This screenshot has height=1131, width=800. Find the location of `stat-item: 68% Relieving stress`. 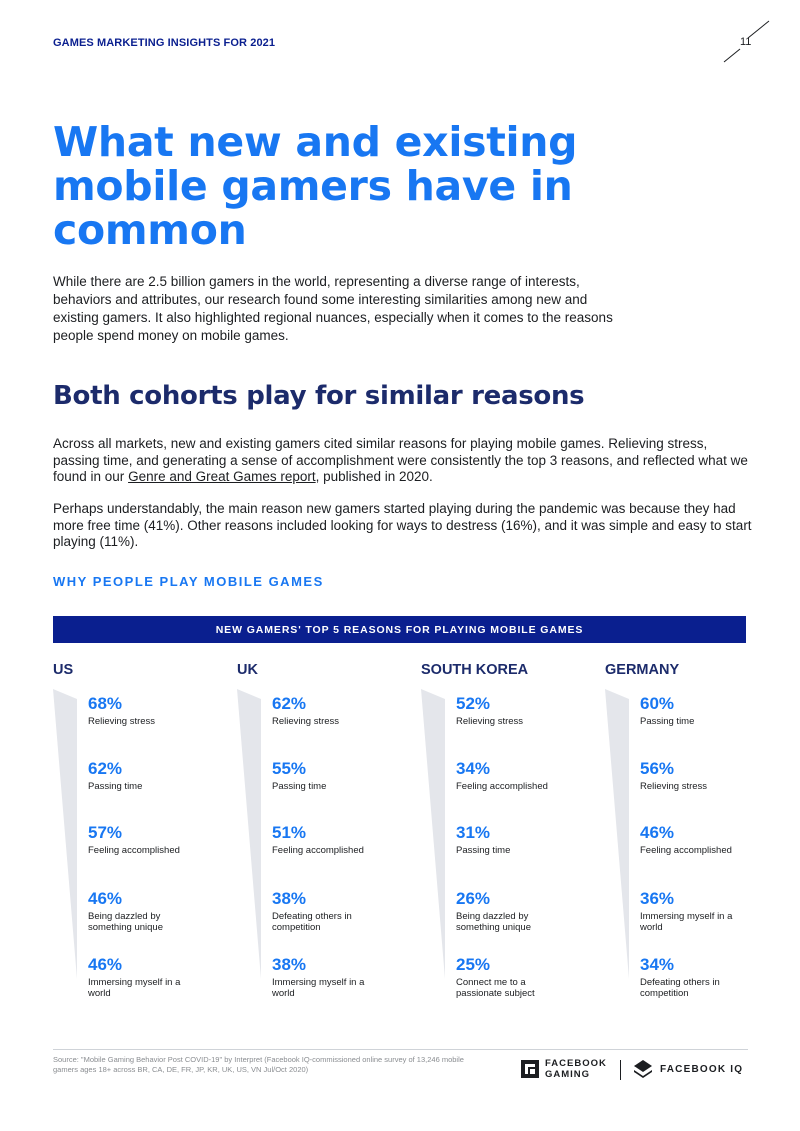

stat-item: 68% Relieving stress is located at coordinates (158, 710).